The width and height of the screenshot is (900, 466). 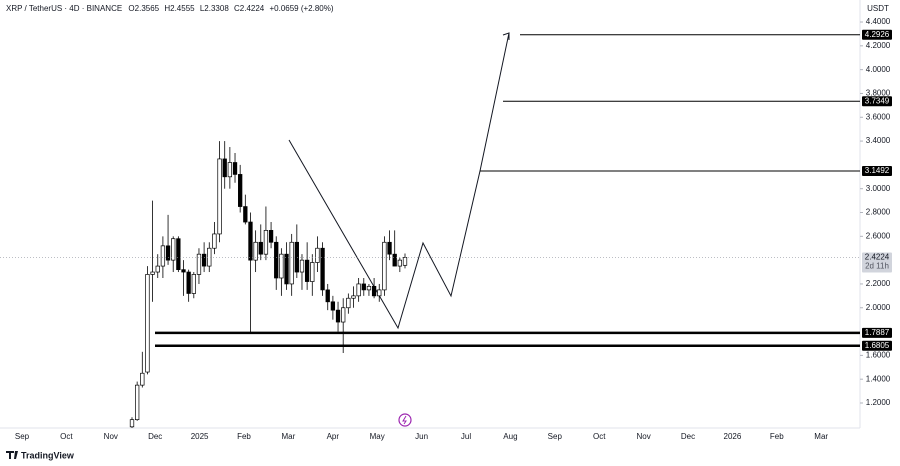 What do you see at coordinates (64, 8) in the screenshot?
I see `symbol-title: XRP / TetherUS · 4D · BINANCE` at bounding box center [64, 8].